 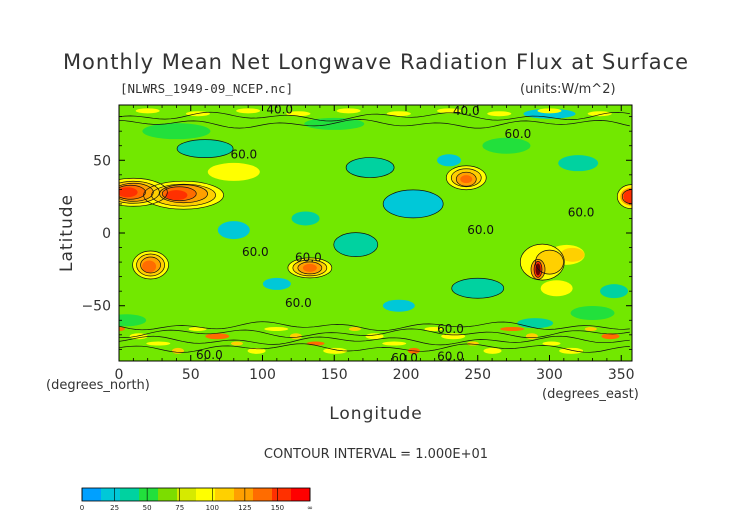 What do you see at coordinates (96, 307) in the screenshot?
I see `y-tick-label: −50` at bounding box center [96, 307].